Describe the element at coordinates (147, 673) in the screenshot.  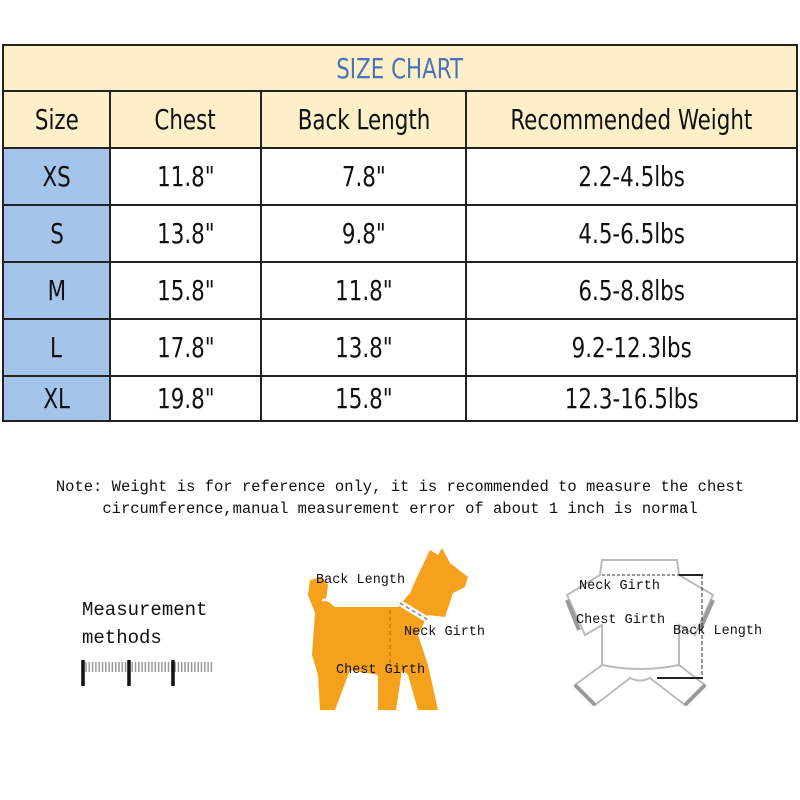
I see `ruler-icon` at that location.